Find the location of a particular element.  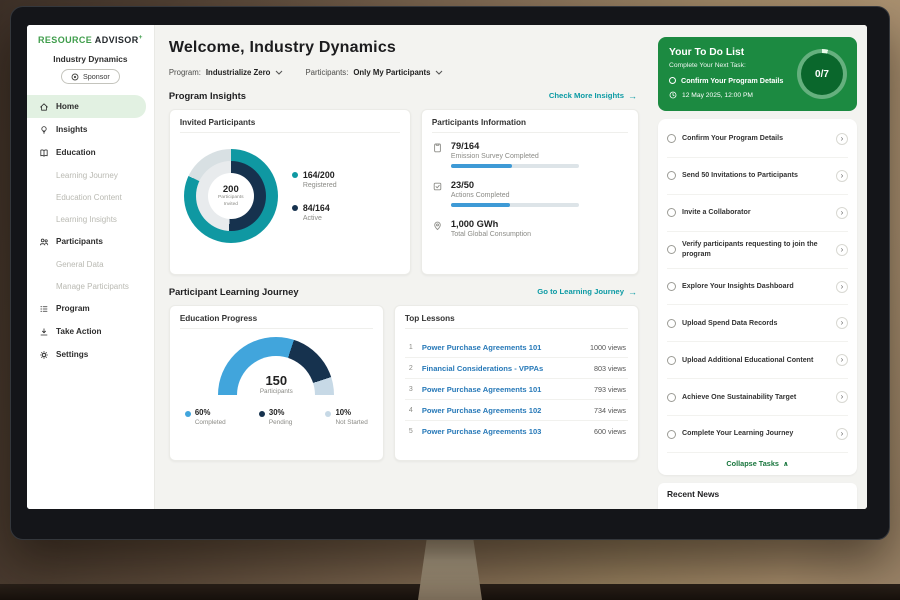

todo-task-item: Send 50 Invitations to Participants is located at coordinates (757, 176).